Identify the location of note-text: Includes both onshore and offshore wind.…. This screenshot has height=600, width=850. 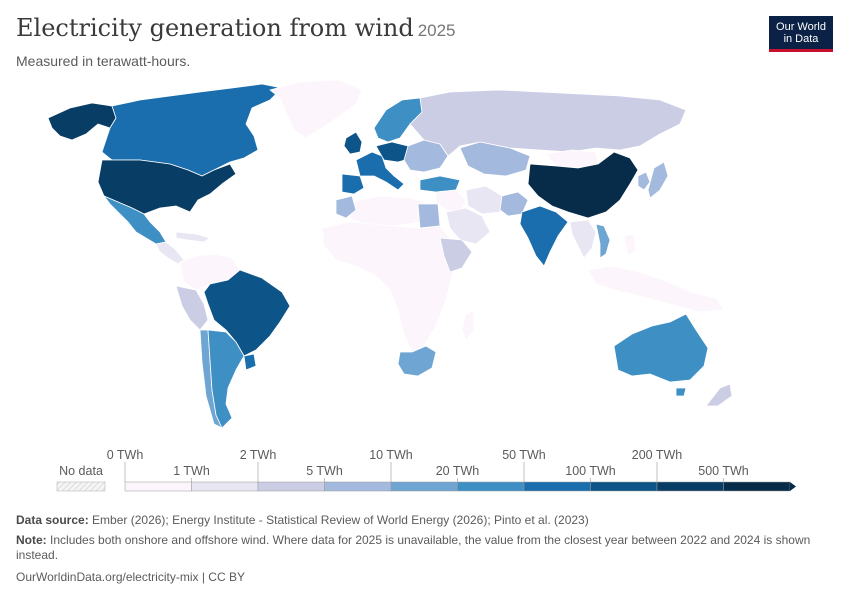
(413, 547).